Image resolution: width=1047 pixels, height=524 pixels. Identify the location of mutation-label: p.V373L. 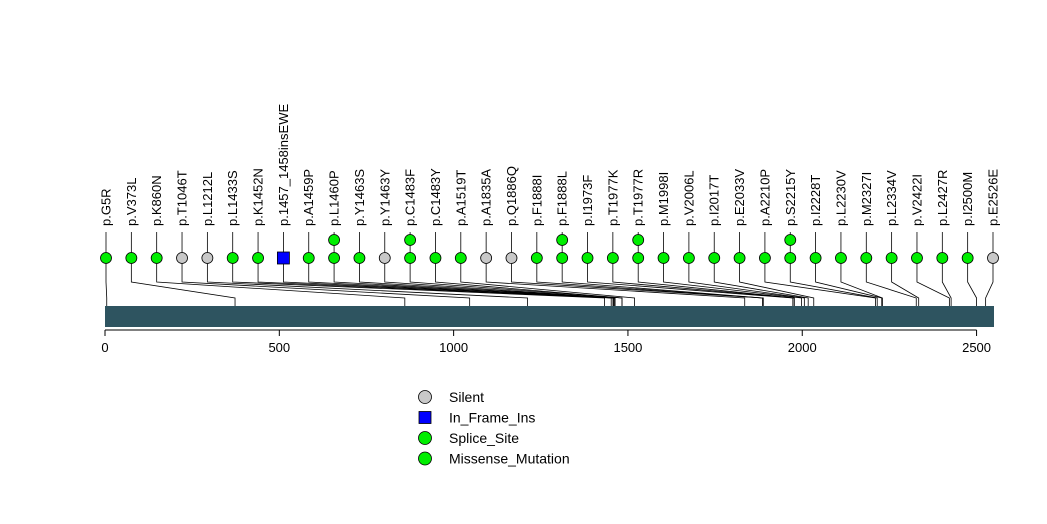
(131, 202).